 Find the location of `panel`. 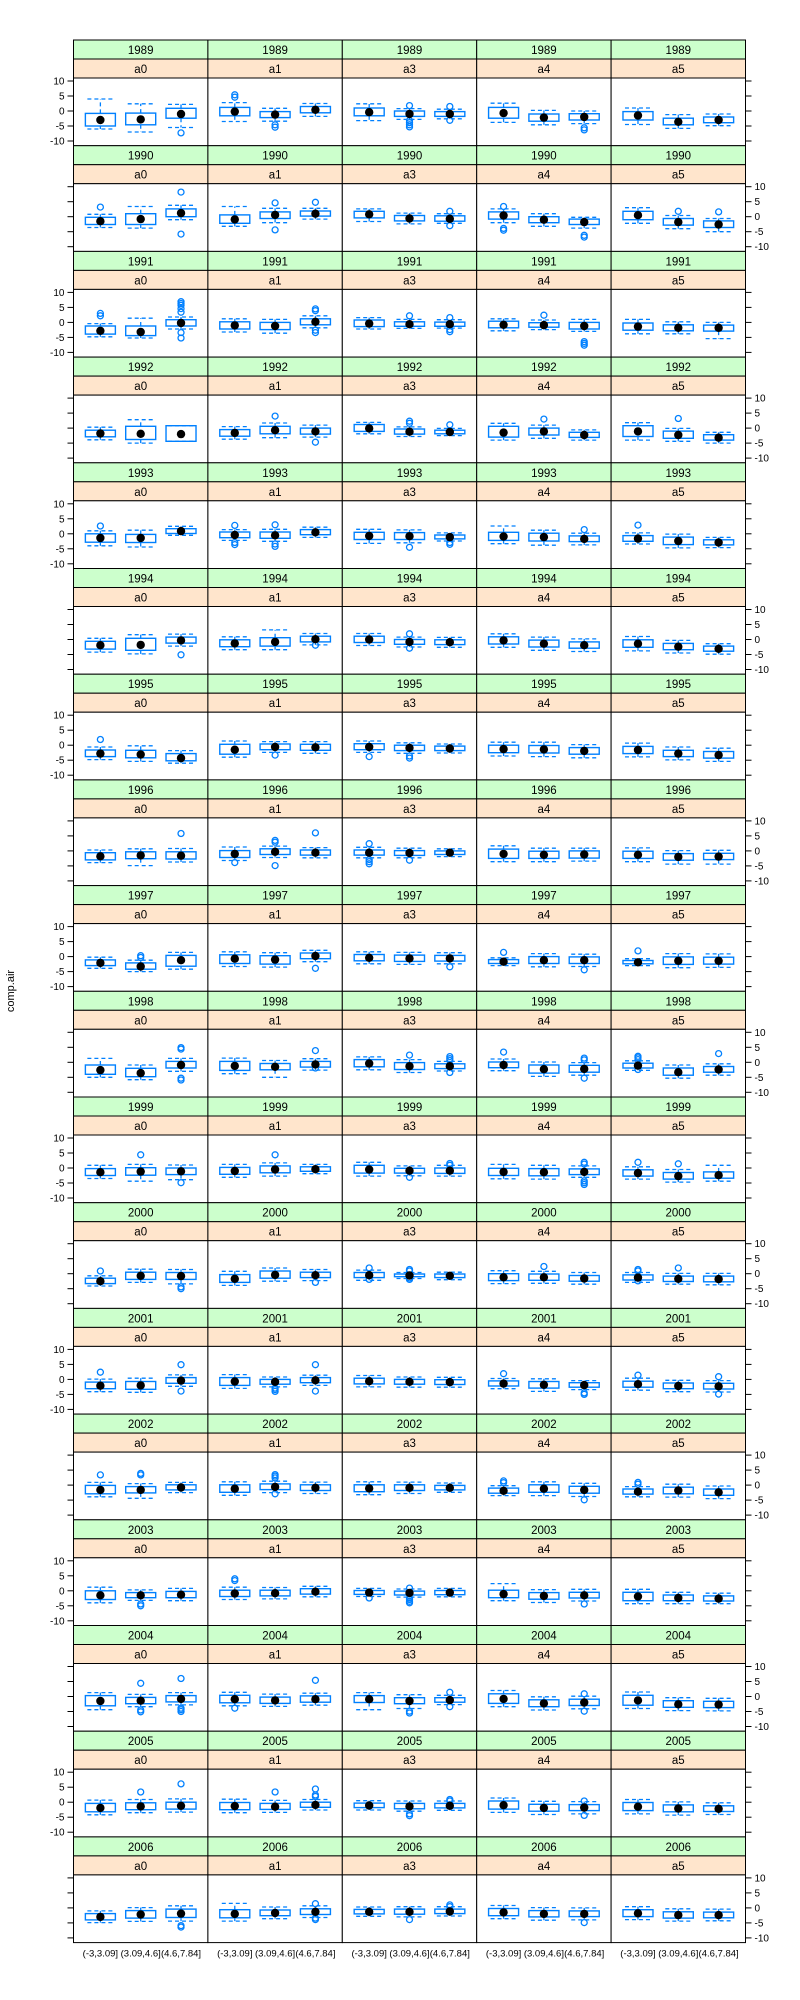

panel is located at coordinates (678, 1169).